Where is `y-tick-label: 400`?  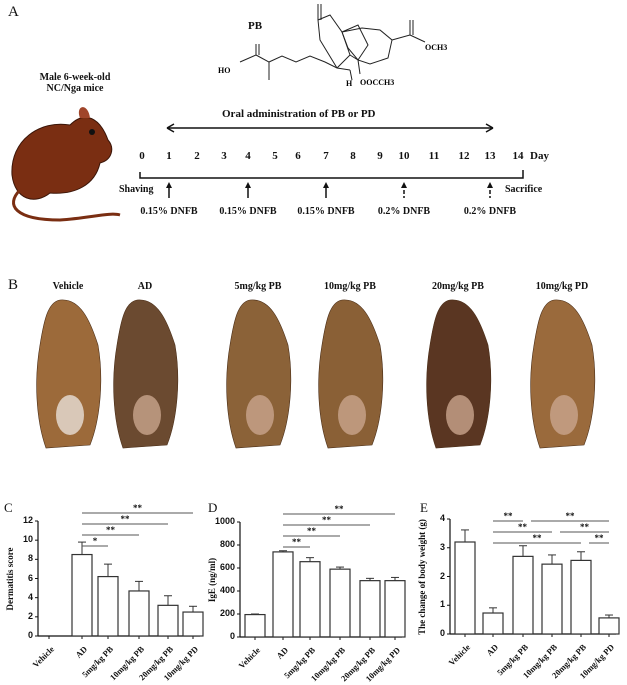
y-tick-label: 400 is located at coordinates (227, 590).